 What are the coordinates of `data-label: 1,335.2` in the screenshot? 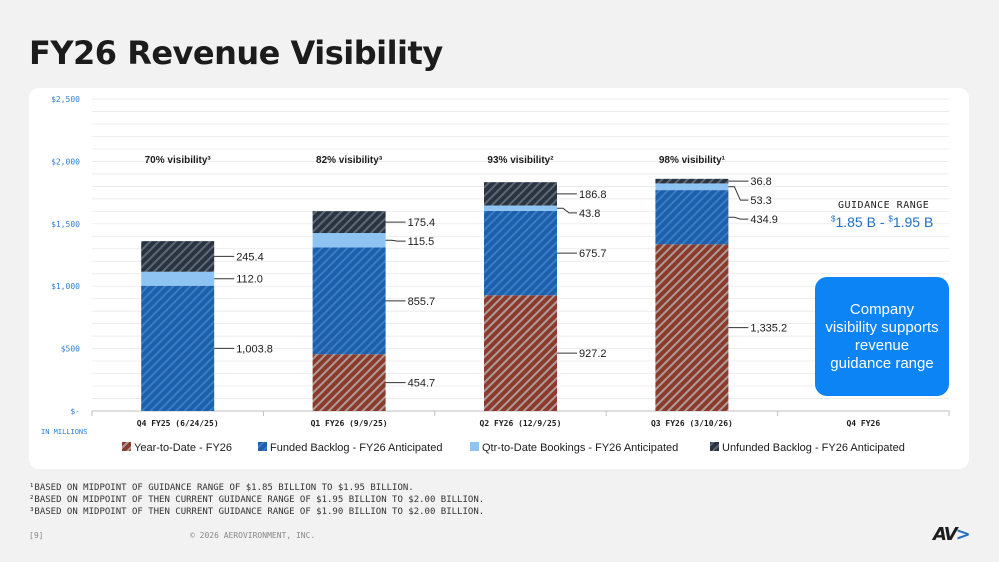 It's located at (768, 329).